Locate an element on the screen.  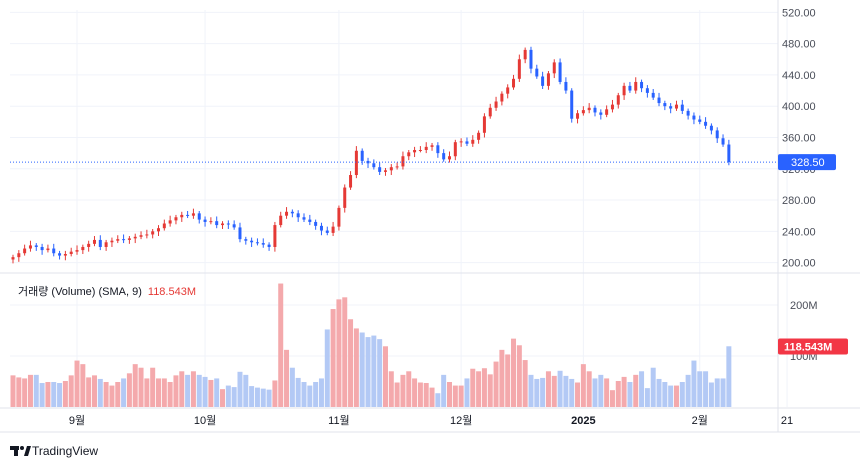
time-tick-label: 9월 is located at coordinates (77, 420).